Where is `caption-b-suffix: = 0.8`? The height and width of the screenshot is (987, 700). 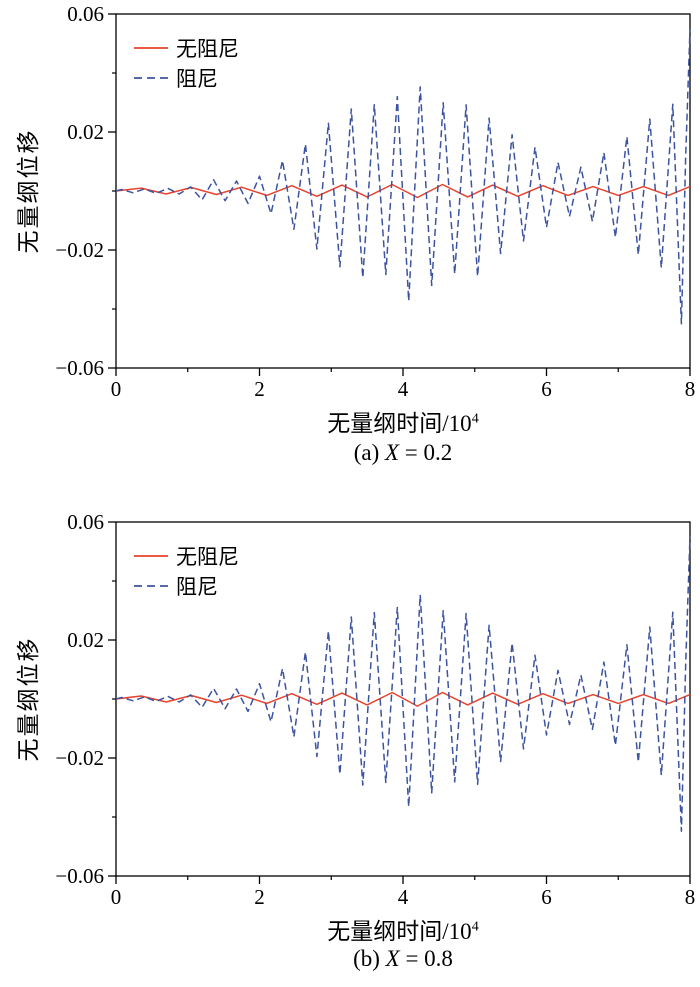 caption-b-suffix: = 0.8 is located at coordinates (426, 958).